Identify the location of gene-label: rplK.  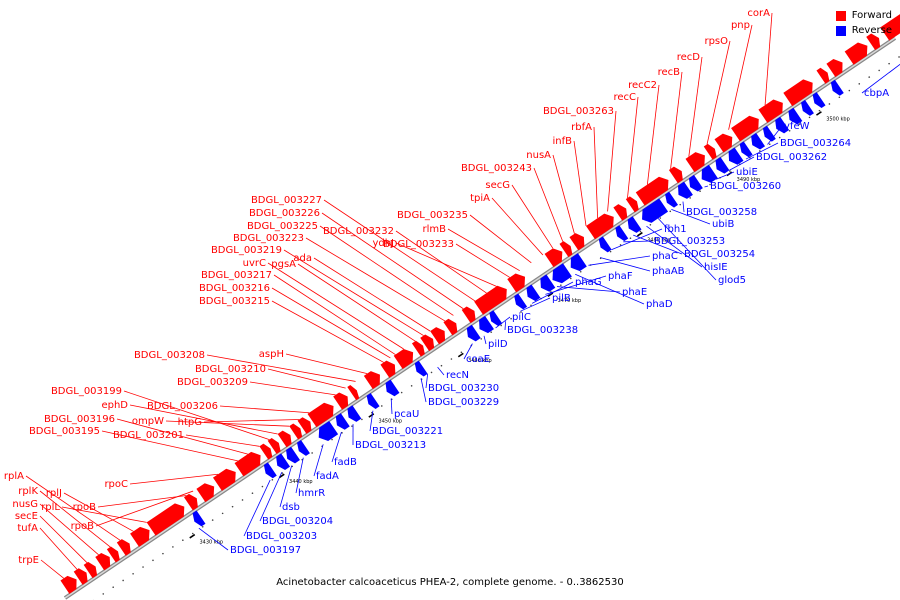
(28, 491).